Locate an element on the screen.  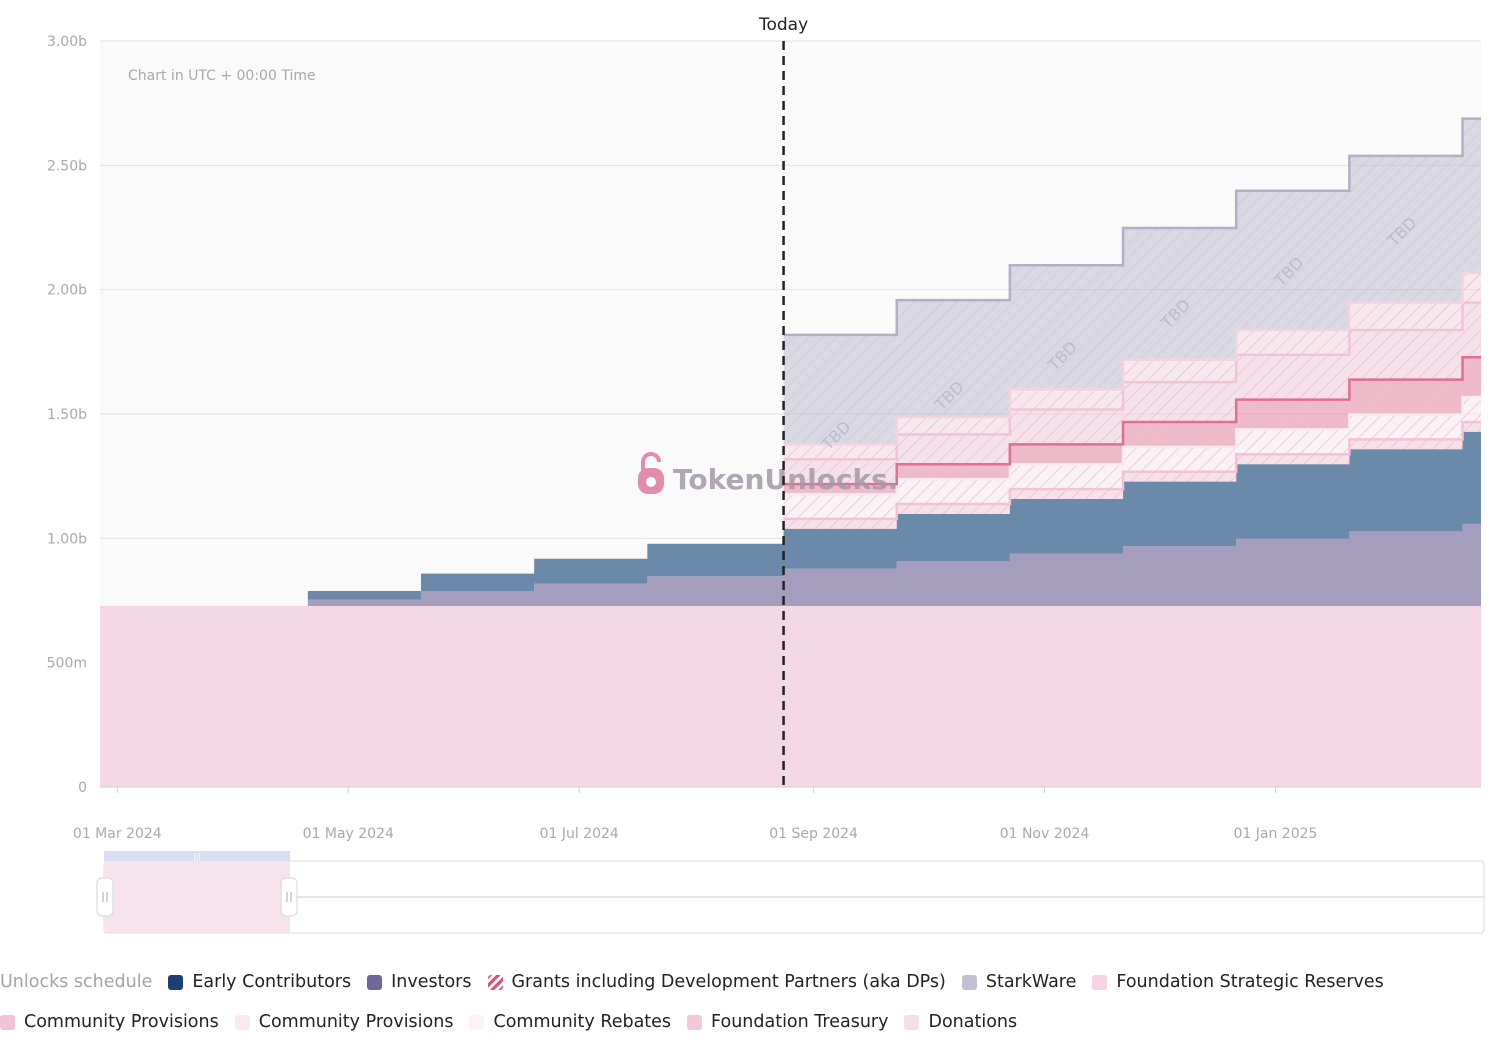
x-tick-label: 01 May 2024 is located at coordinates (348, 834).